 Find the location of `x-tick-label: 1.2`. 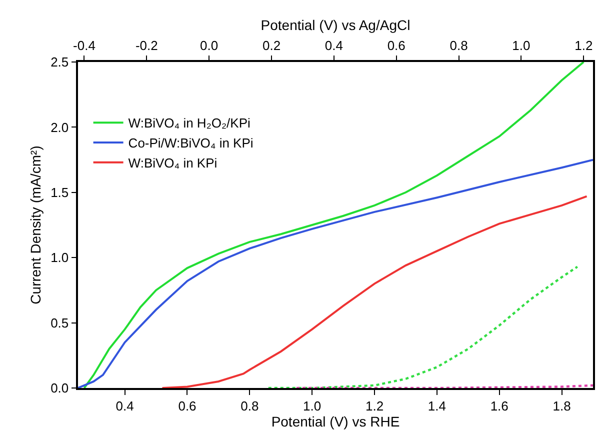

x-tick-label: 1.2 is located at coordinates (374, 406).